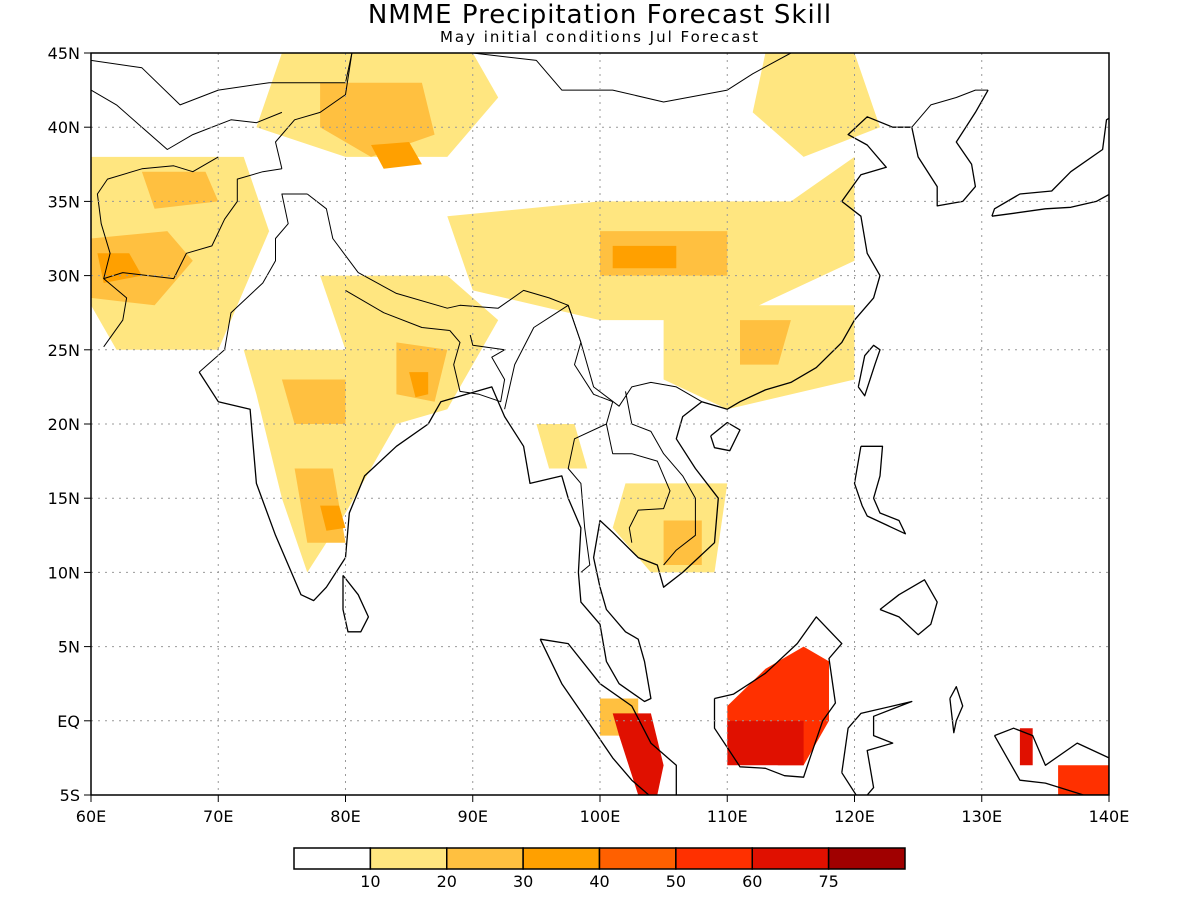 This screenshot has width=1200, height=900. What do you see at coordinates (1026, 747) in the screenshot?
I see `skill-region-new-guinea-west` at bounding box center [1026, 747].